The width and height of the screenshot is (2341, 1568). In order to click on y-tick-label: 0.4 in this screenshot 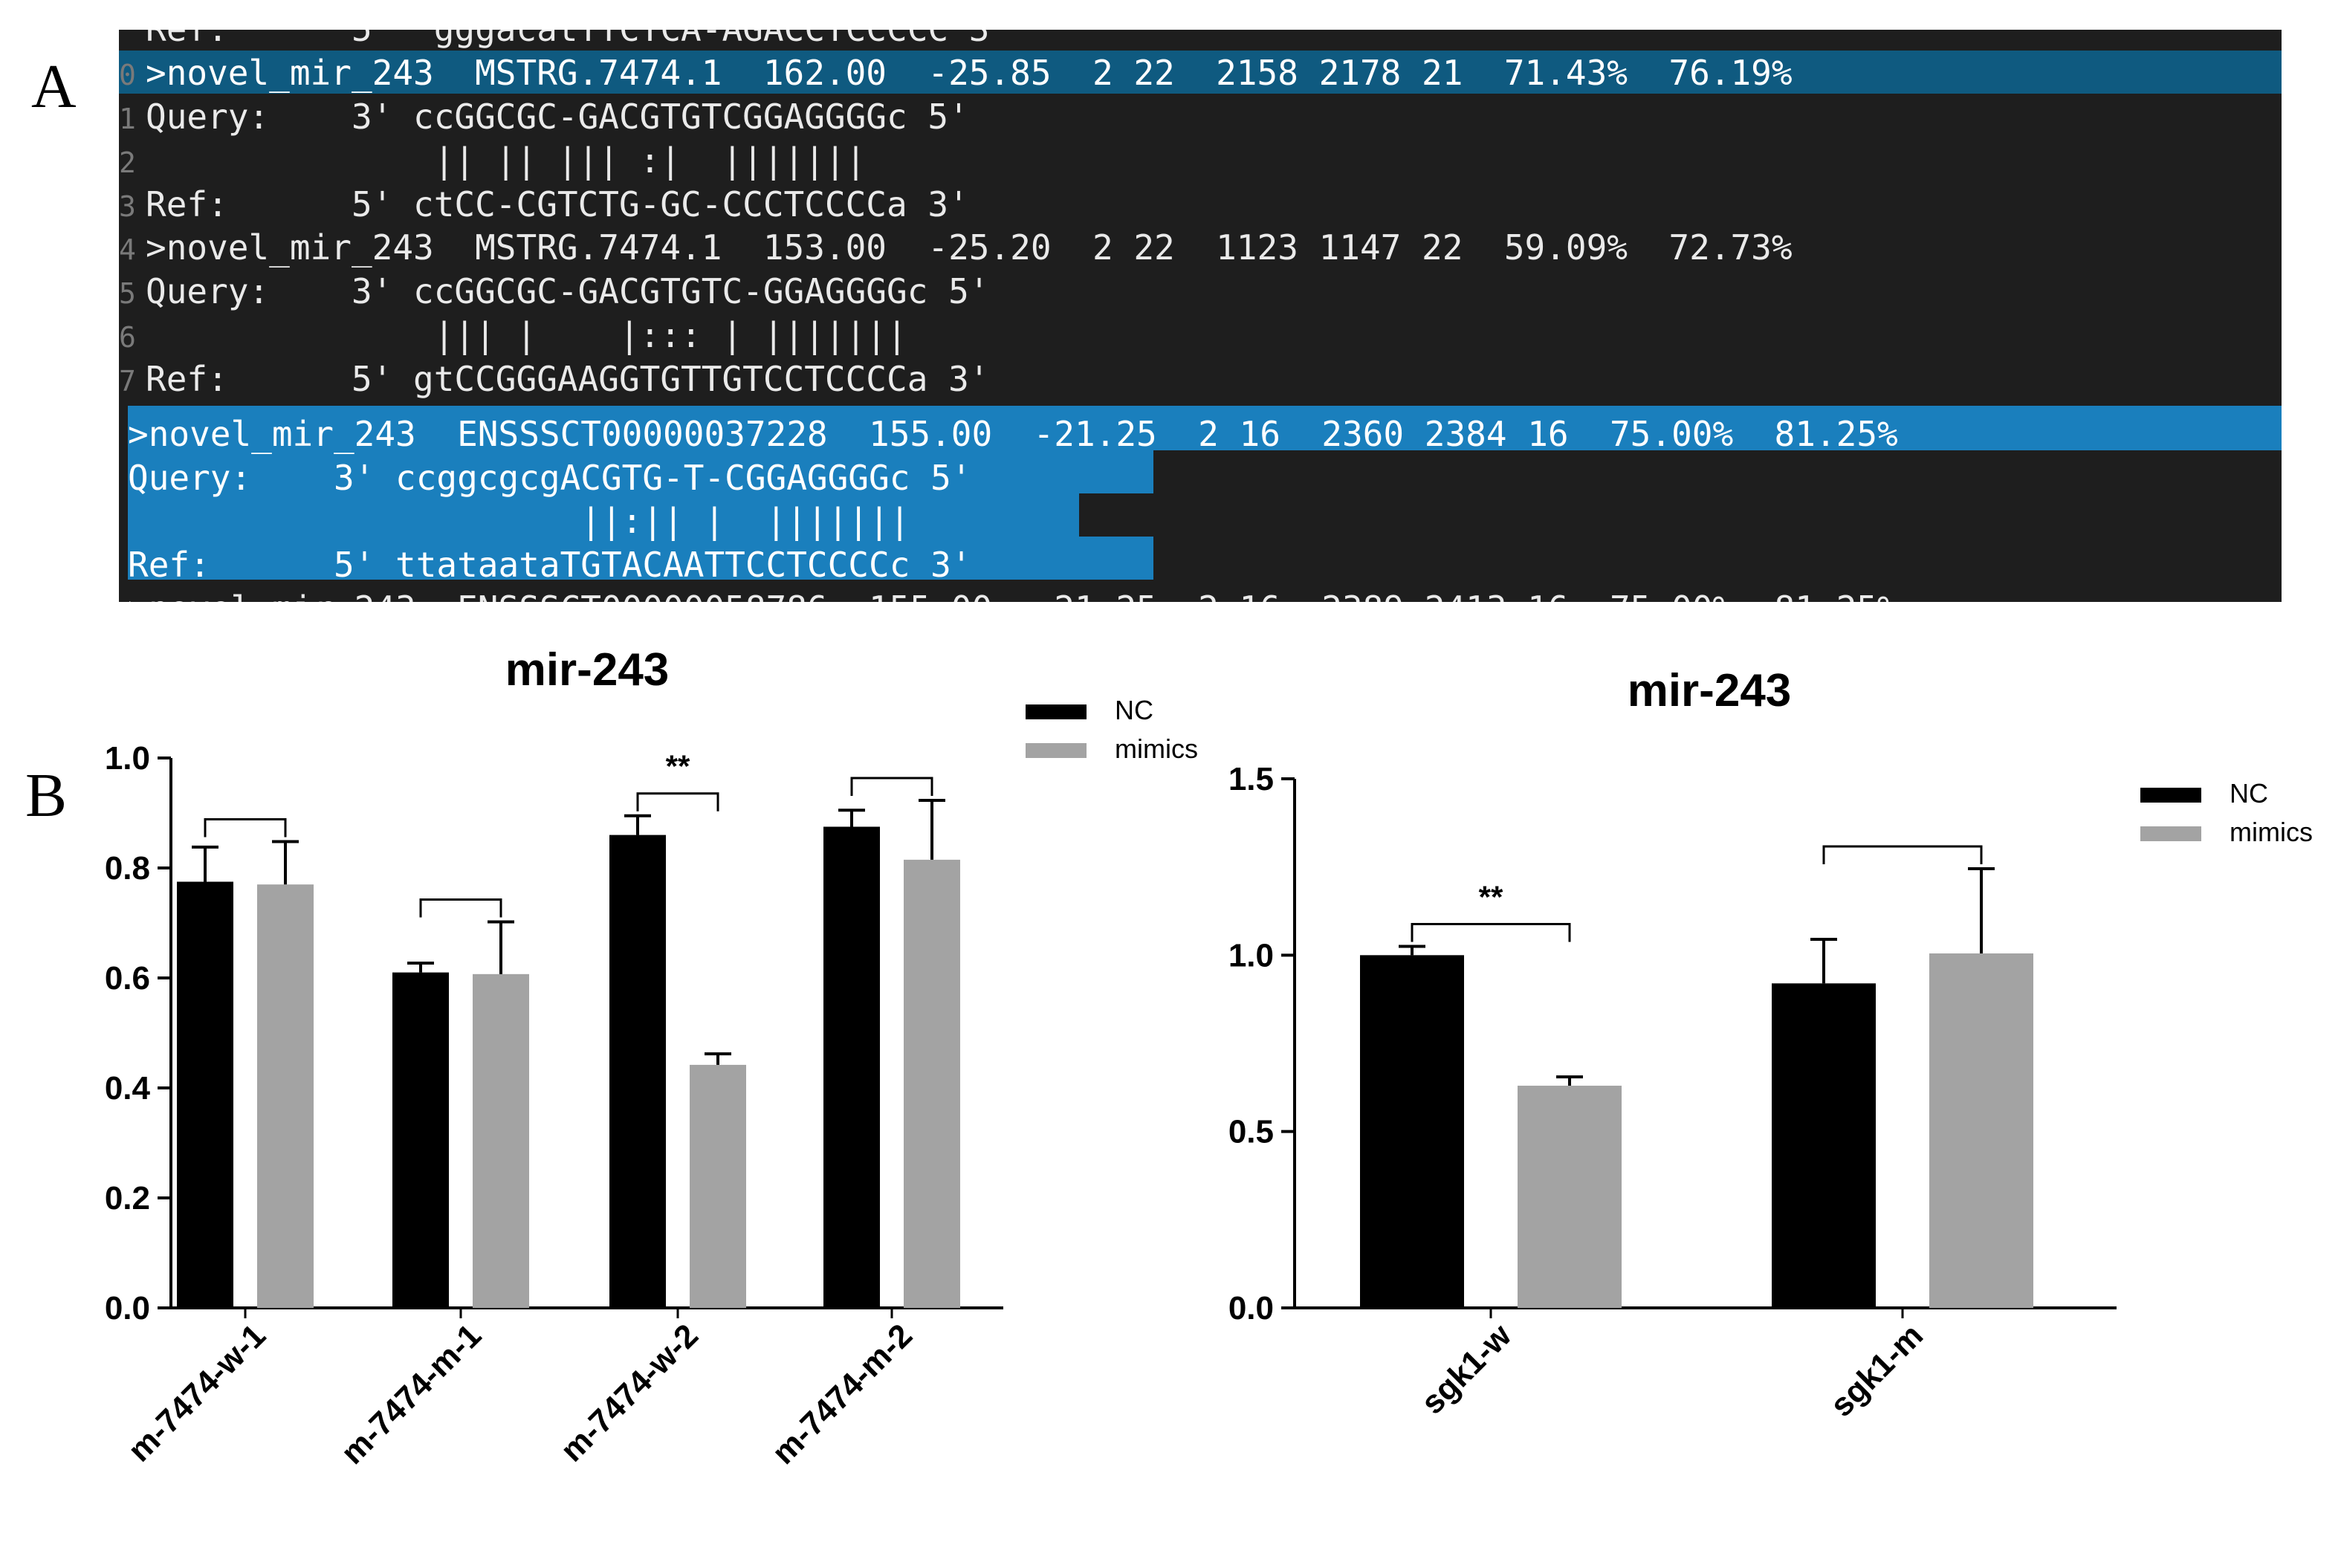, I will do `click(128, 1088)`.